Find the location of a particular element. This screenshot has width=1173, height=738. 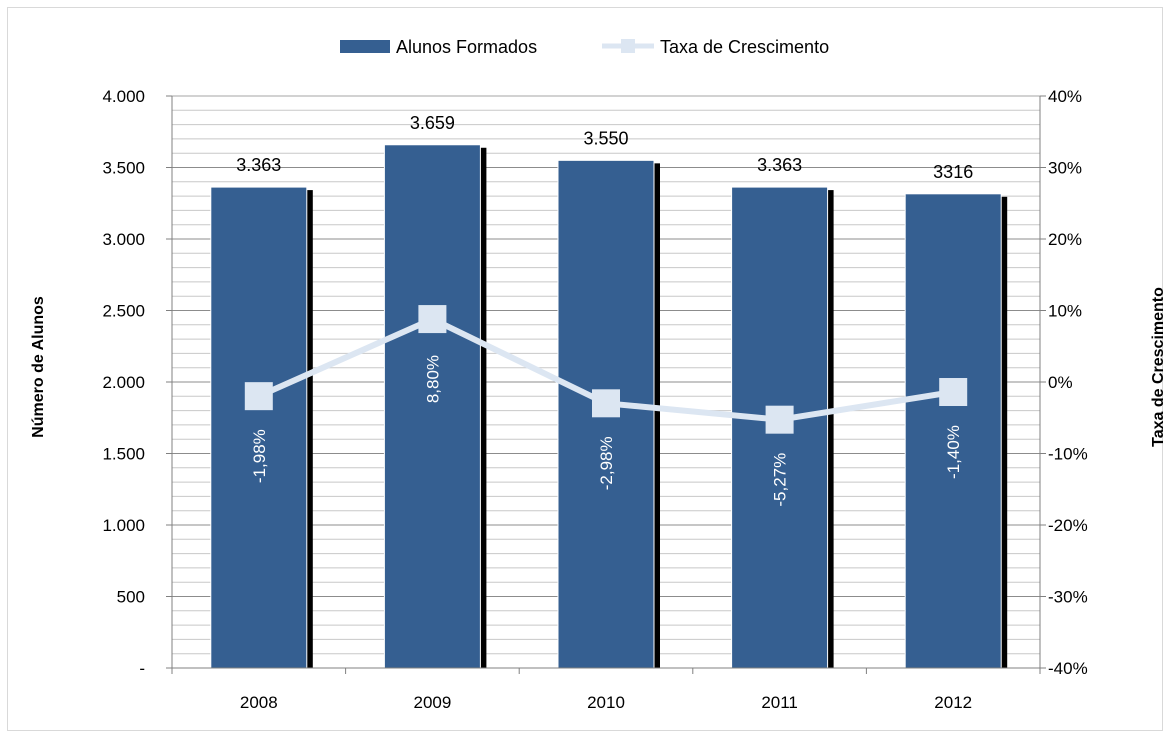

rate-value-label: -5,27% is located at coordinates (780, 480).